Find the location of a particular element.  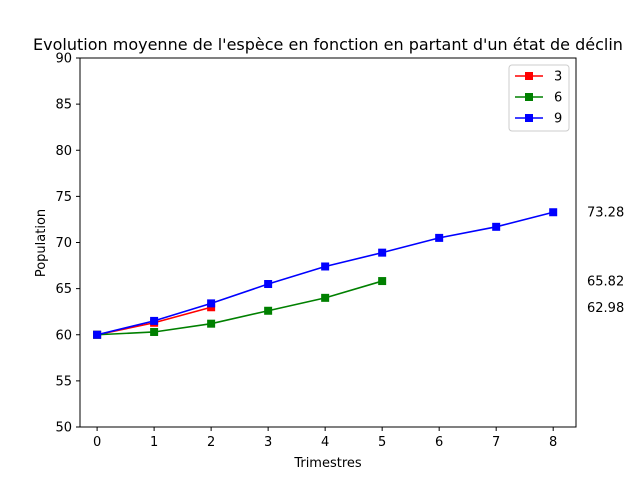

legend-box is located at coordinates (539, 98).